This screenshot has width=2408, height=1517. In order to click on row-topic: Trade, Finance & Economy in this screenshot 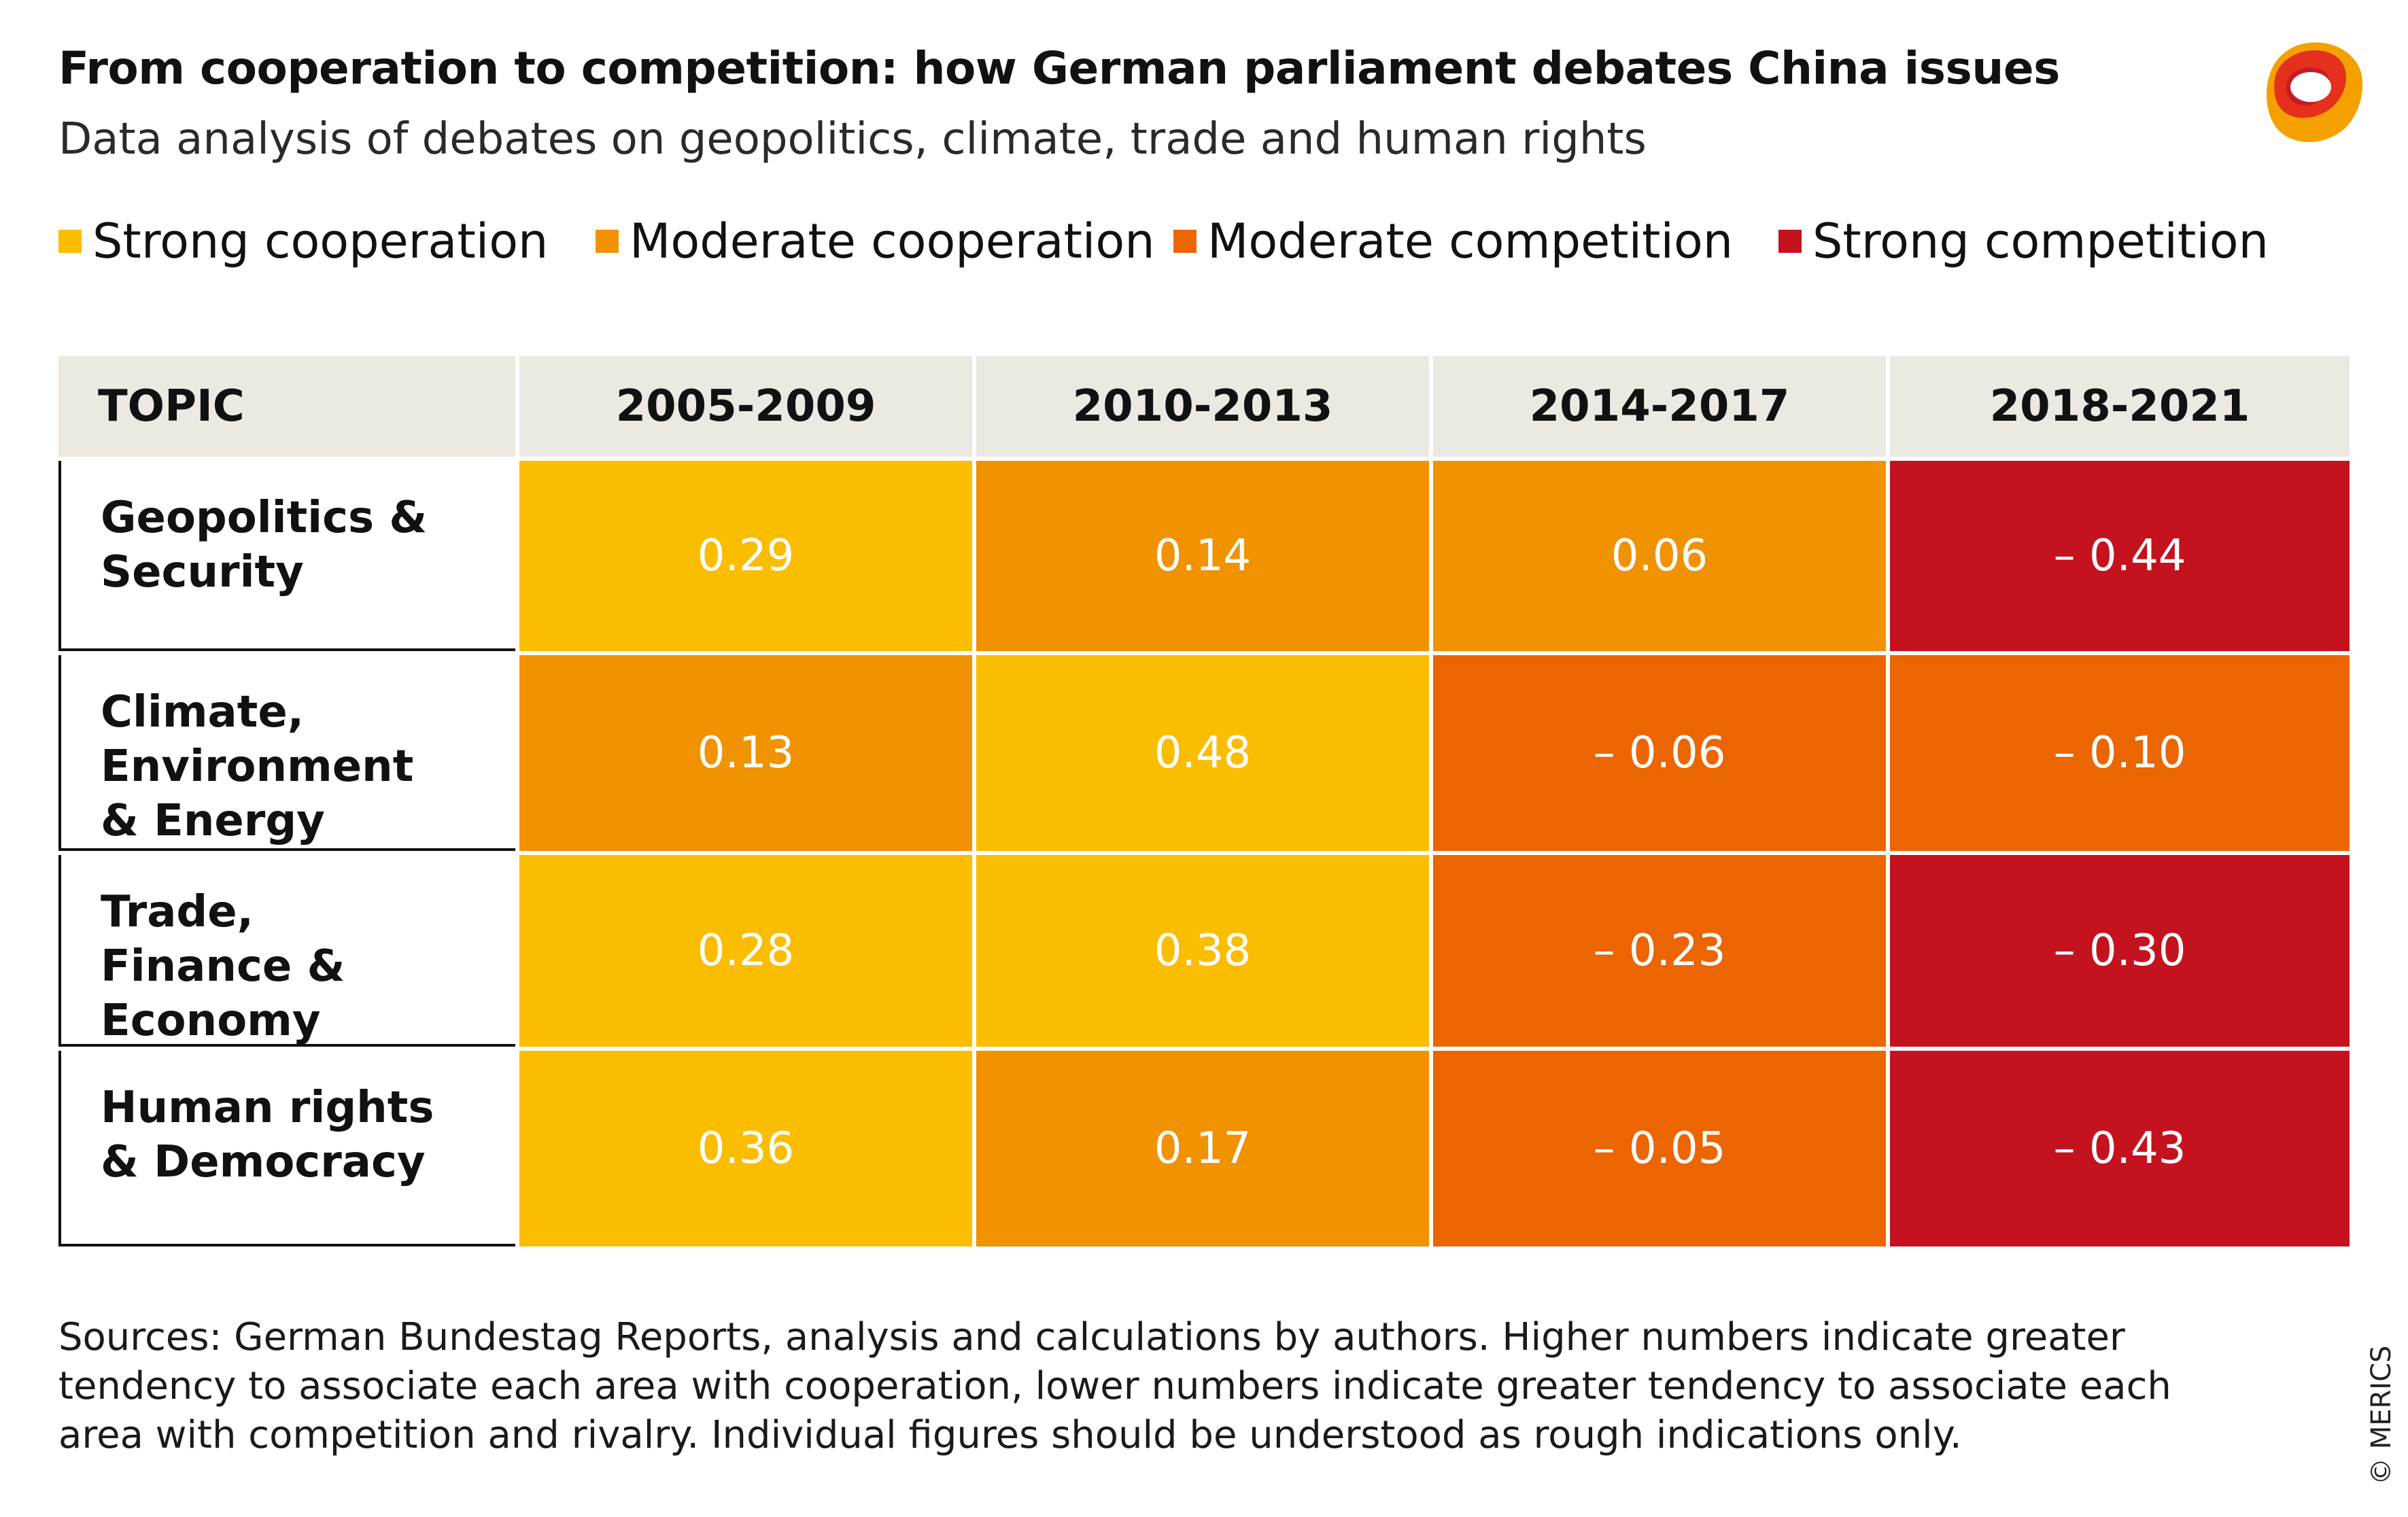, I will do `click(286, 951)`.